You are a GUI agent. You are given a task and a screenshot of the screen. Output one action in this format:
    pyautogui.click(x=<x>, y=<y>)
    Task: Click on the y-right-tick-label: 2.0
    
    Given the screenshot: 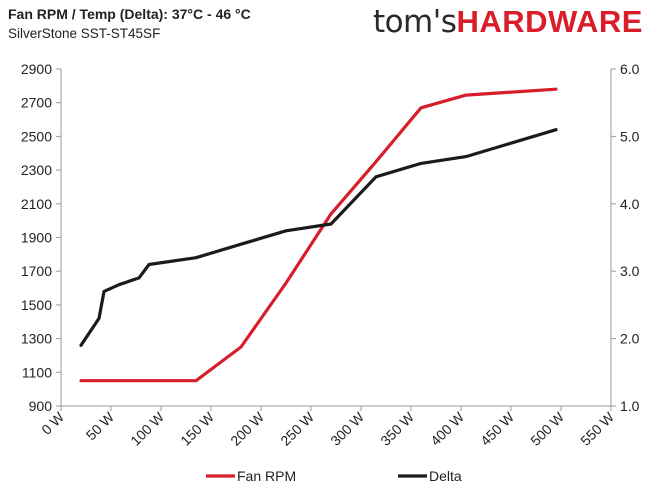 What is the action you would take?
    pyautogui.click(x=630, y=339)
    